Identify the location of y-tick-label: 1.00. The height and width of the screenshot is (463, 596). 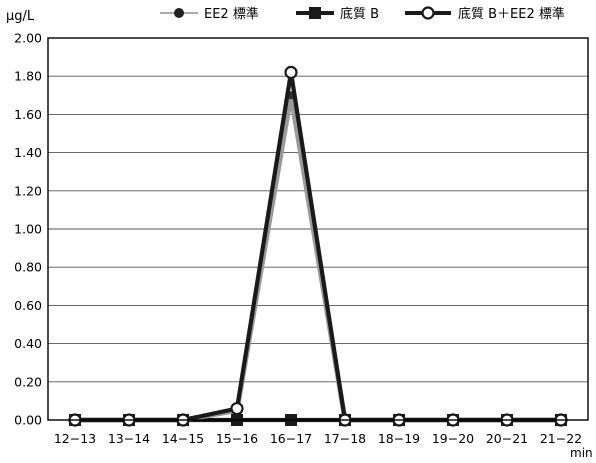
(28, 229).